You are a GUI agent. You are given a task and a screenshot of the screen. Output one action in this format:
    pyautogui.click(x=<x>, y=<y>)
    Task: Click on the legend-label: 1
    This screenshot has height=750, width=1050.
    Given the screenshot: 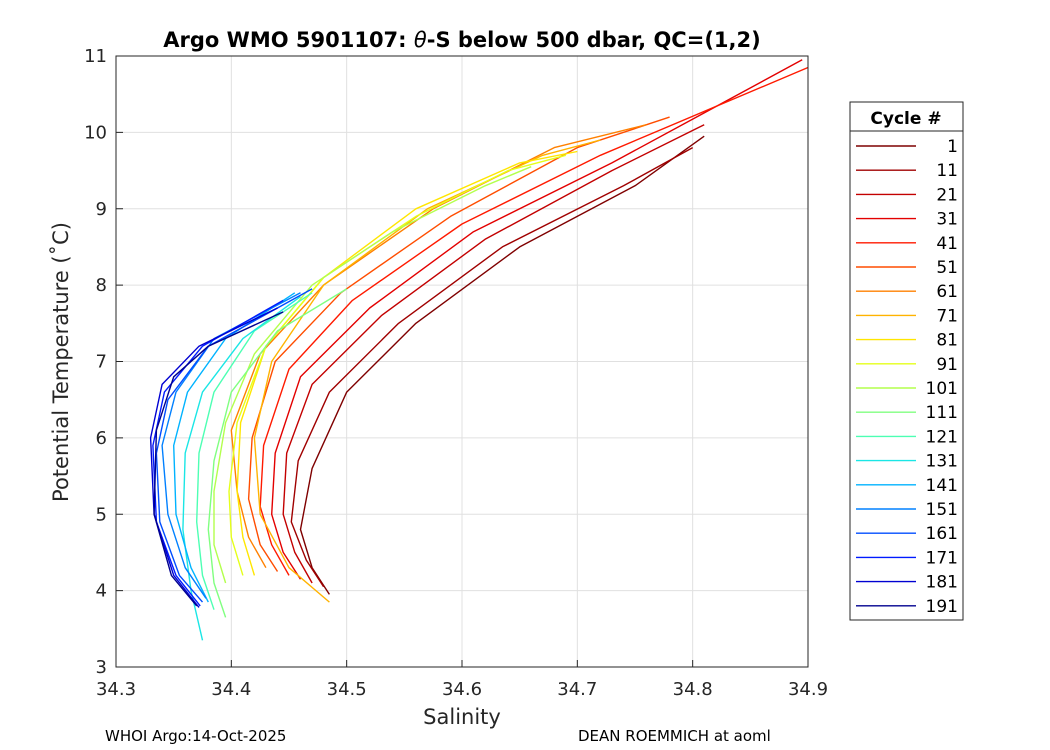 What is the action you would take?
    pyautogui.click(x=952, y=147)
    